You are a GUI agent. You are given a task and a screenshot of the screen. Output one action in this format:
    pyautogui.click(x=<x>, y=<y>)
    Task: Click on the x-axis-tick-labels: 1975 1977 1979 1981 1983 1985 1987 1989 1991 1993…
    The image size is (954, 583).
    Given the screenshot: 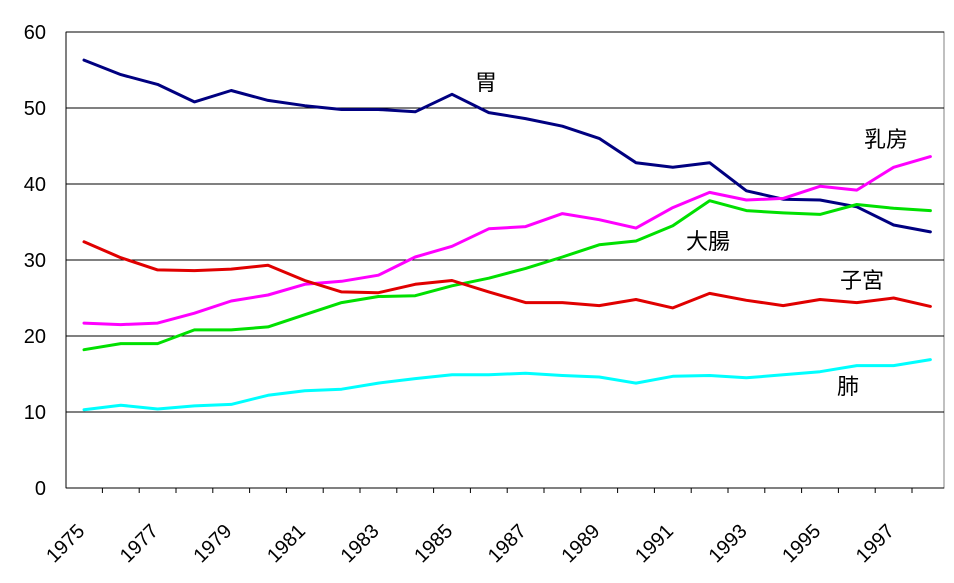 What is the action you would take?
    pyautogui.click(x=470, y=543)
    